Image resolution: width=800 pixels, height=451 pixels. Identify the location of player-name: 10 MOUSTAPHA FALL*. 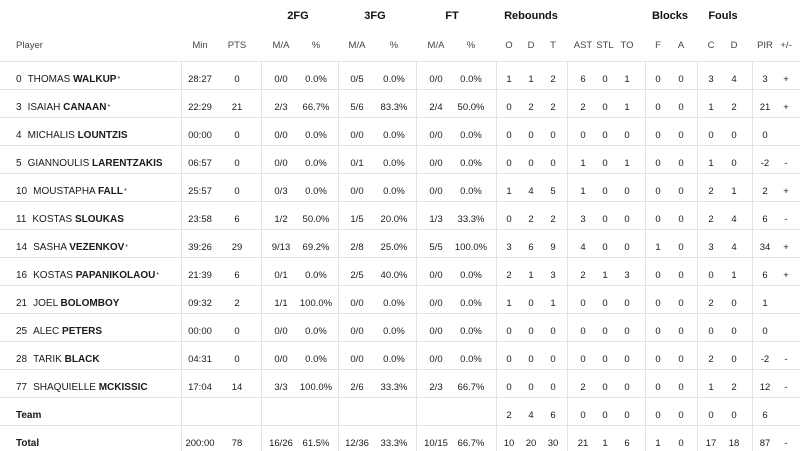
(71, 192).